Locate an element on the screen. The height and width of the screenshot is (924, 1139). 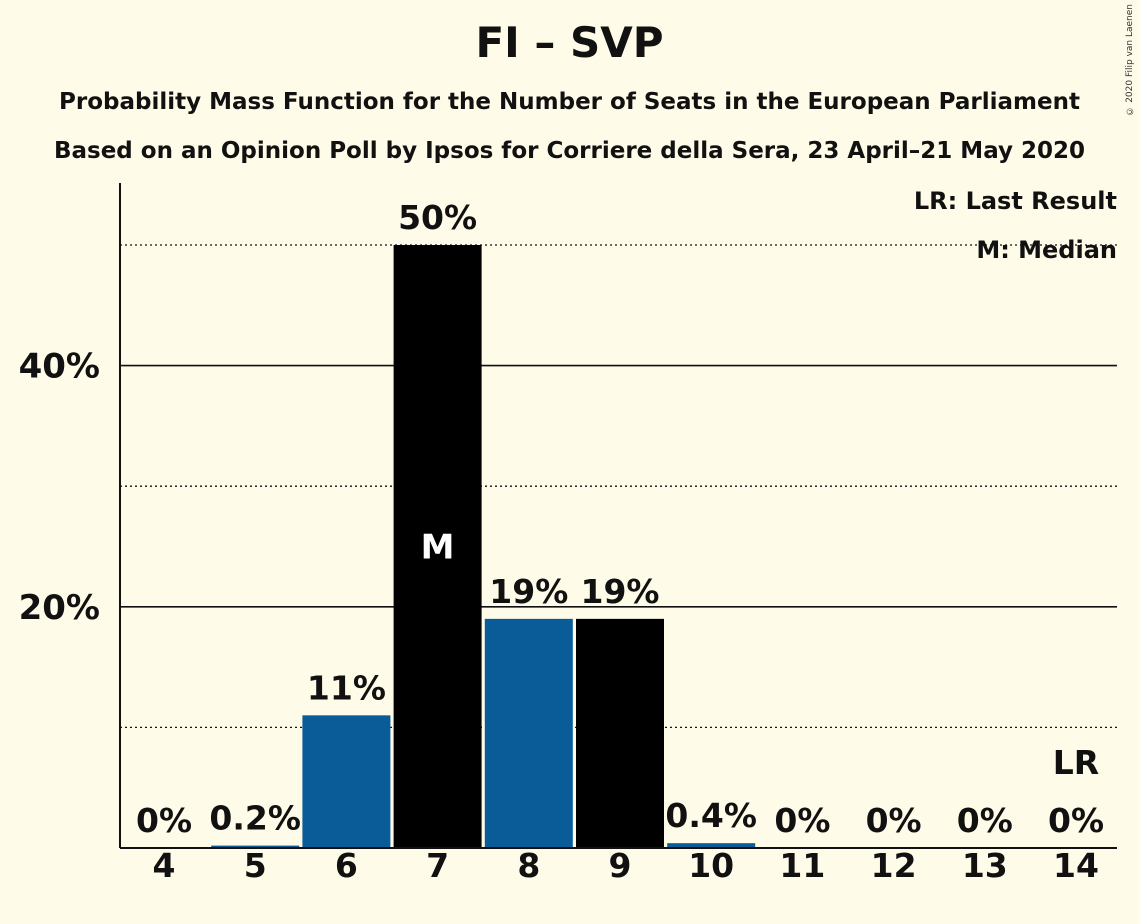
data-label-seats-8: 19% is located at coordinates (528, 591).